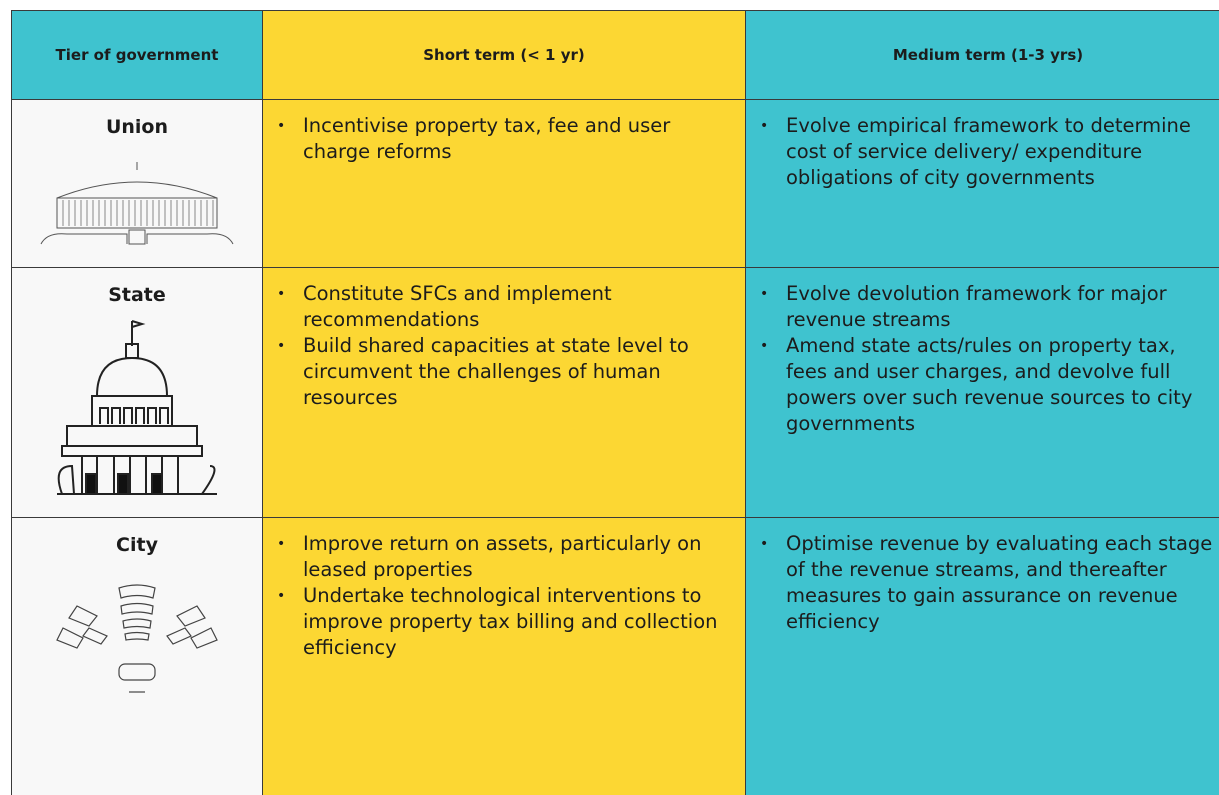  I want to click on header-cell: Medium term (1-3 yrs), so click(982, 55).